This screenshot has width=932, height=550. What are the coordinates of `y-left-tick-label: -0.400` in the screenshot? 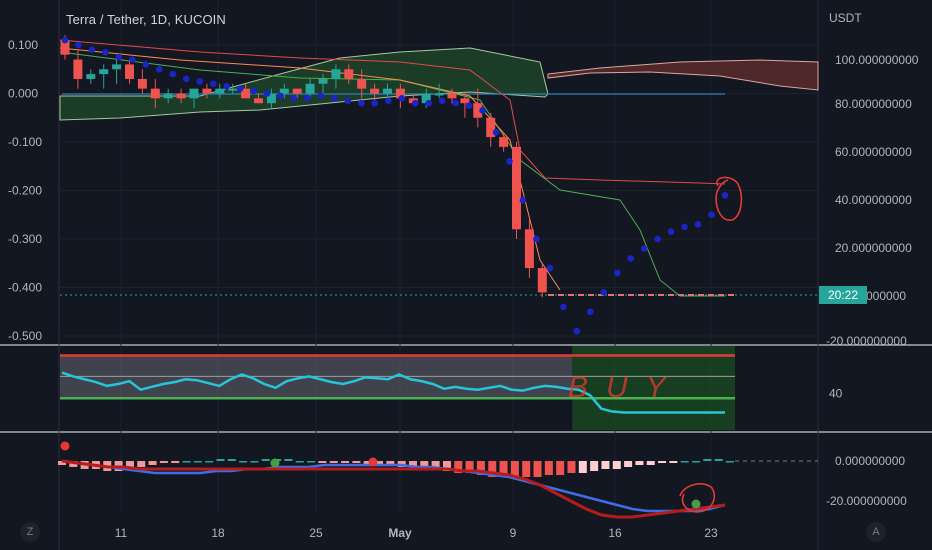 It's located at (25, 288).